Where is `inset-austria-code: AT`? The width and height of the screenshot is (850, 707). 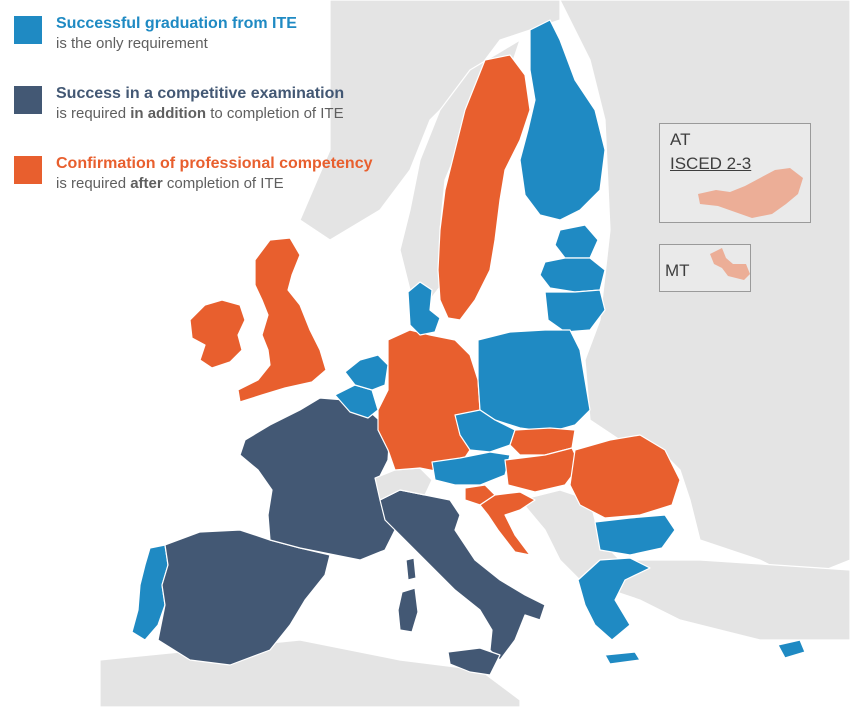 inset-austria-code: AT is located at coordinates (680, 139).